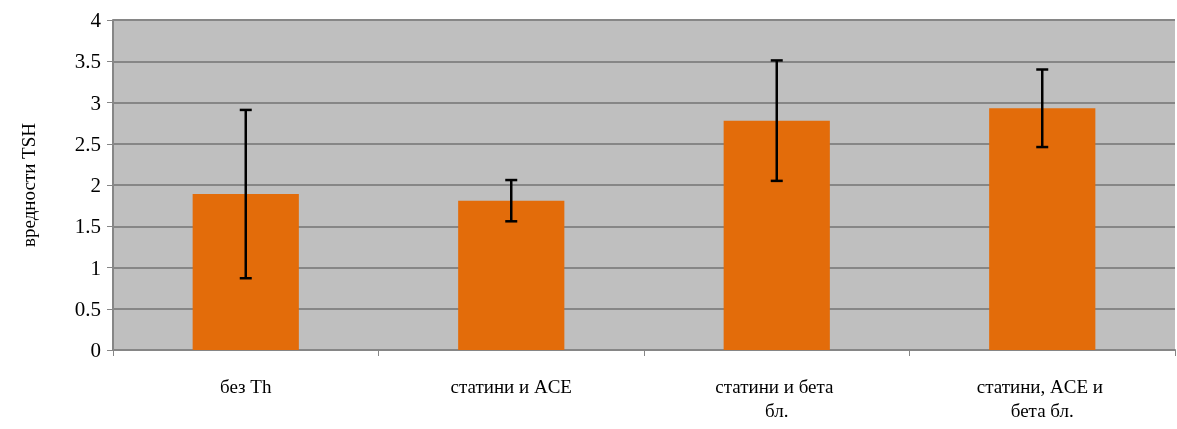  Describe the element at coordinates (95, 185) in the screenshot. I see `y-tick-label: 2` at that location.